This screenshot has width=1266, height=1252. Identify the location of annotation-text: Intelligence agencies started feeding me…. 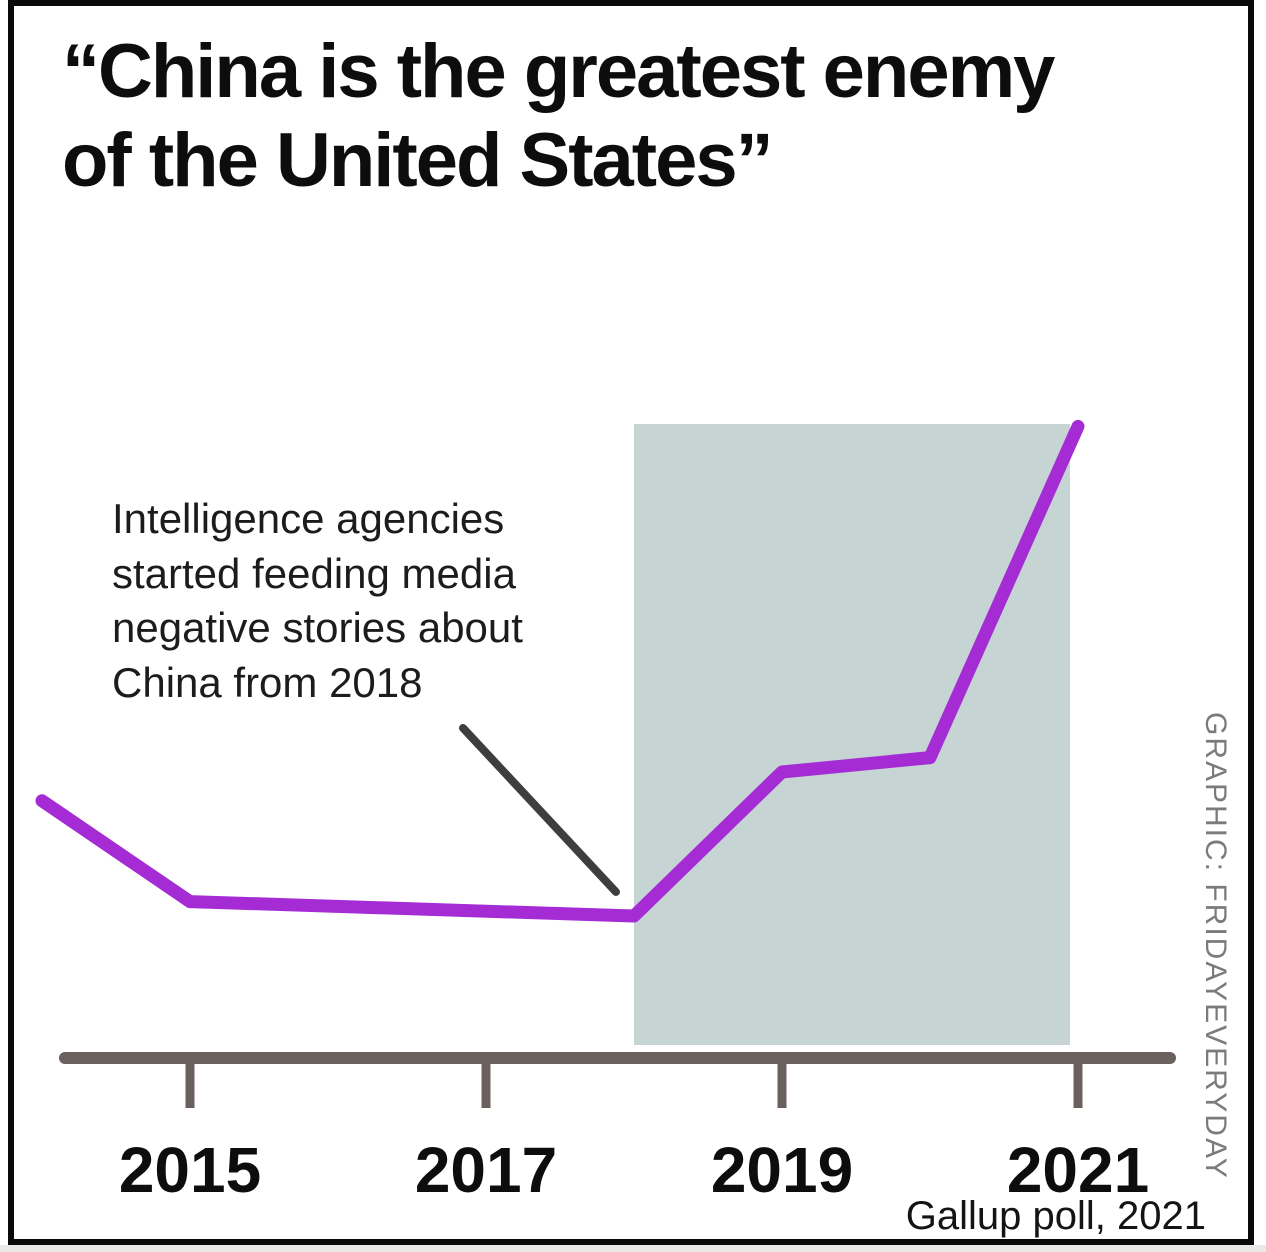
(372, 601).